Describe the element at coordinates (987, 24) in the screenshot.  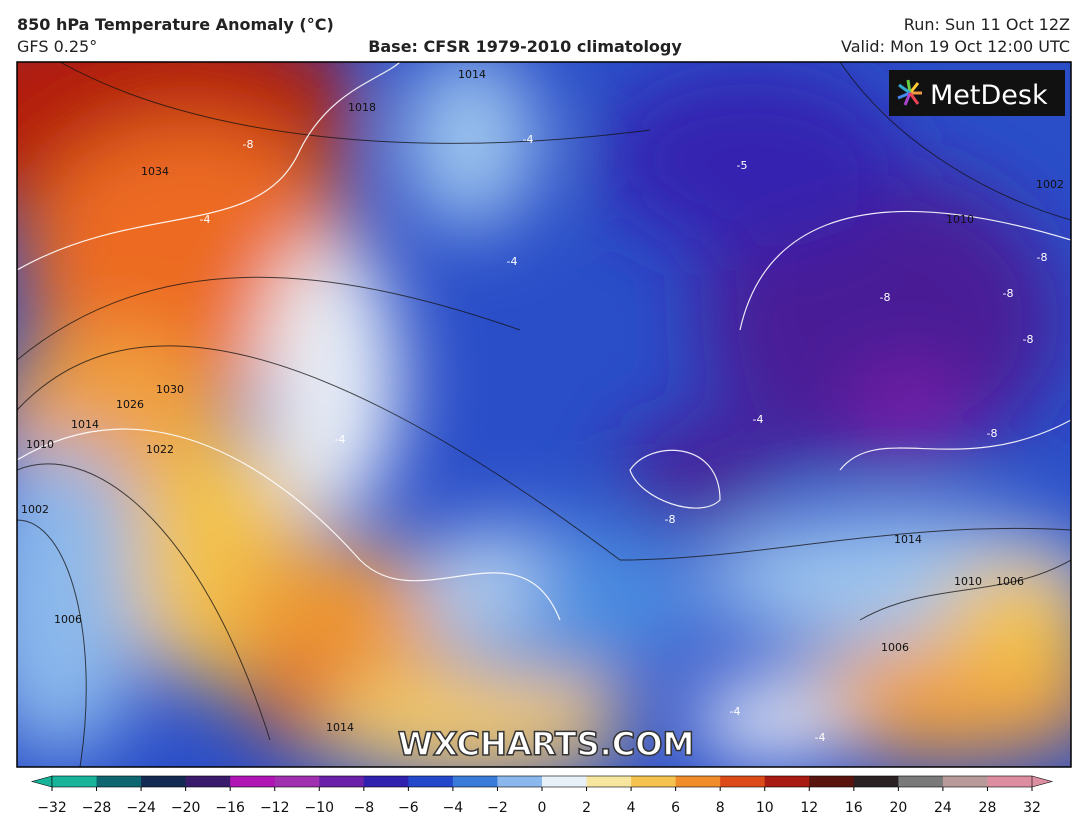
I see `run: Run: Sun 11 Oct 12Z` at that location.